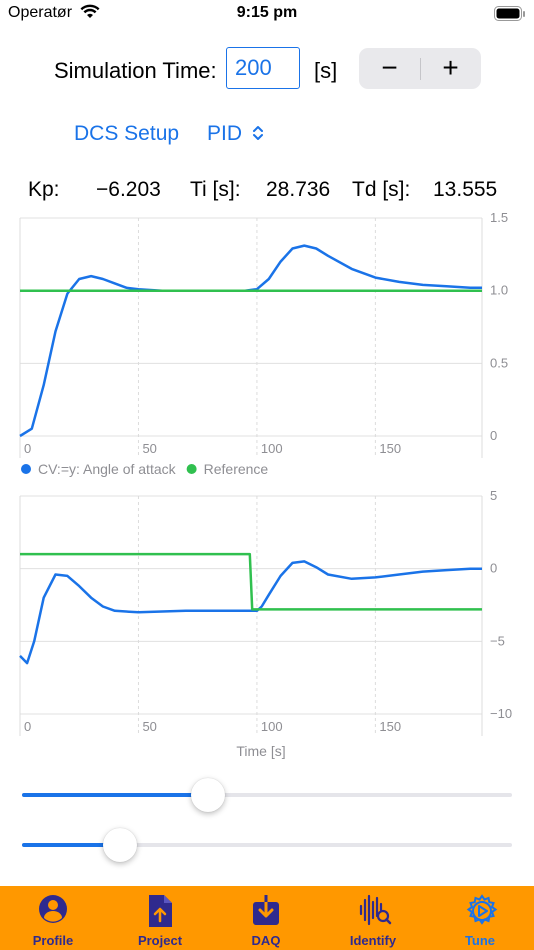 Image resolution: width=534 pixels, height=950 pixels. I want to click on tab-tune: Tune, so click(480, 918).